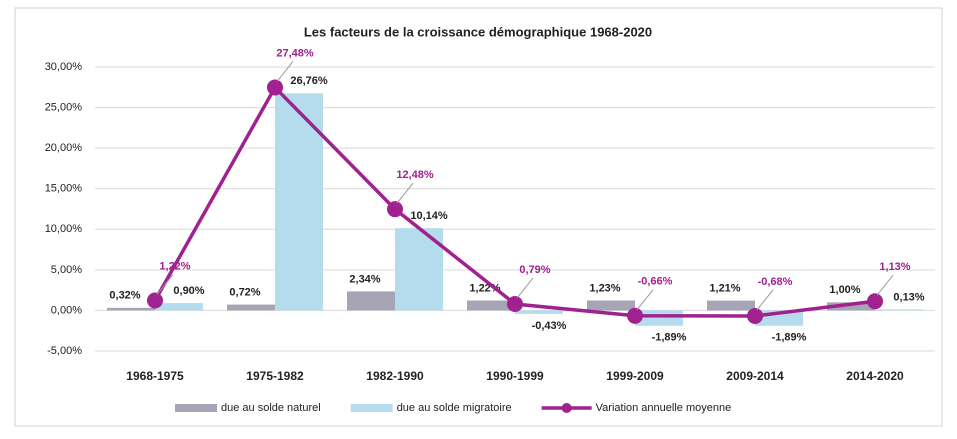 The height and width of the screenshot is (439, 957). What do you see at coordinates (724, 289) in the screenshot?
I see `data-label: 1,21%` at bounding box center [724, 289].